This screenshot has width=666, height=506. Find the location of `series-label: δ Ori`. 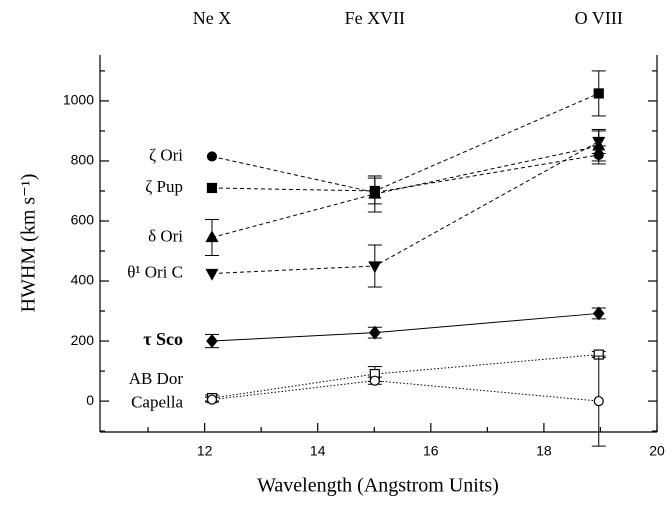

series-label: δ Ori is located at coordinates (165, 235).